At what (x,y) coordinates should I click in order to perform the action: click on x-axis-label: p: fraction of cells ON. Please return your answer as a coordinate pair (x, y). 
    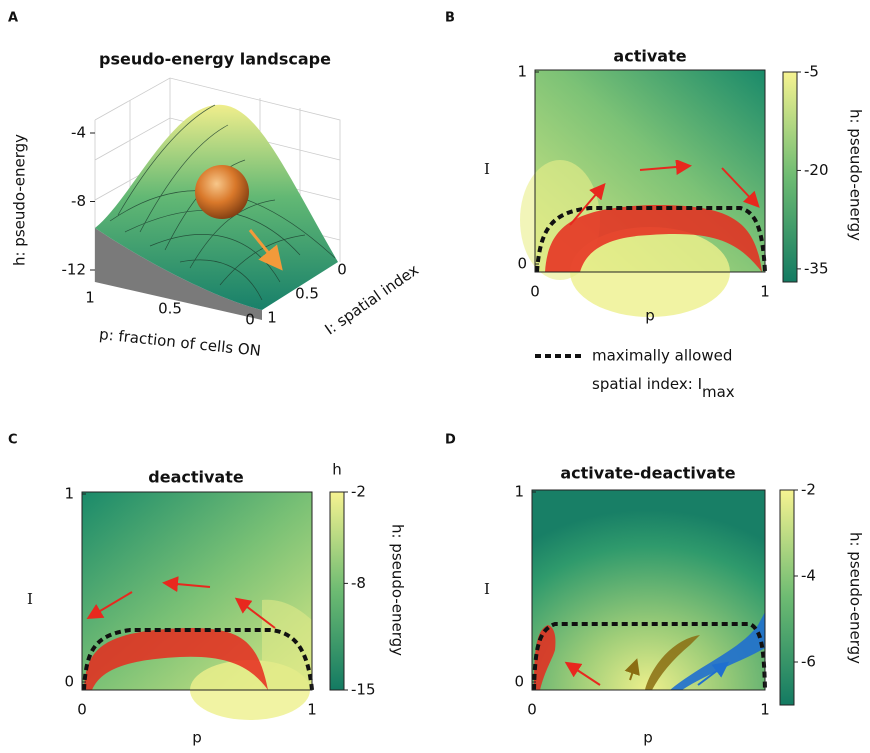
    Looking at the image, I should click on (179, 342).